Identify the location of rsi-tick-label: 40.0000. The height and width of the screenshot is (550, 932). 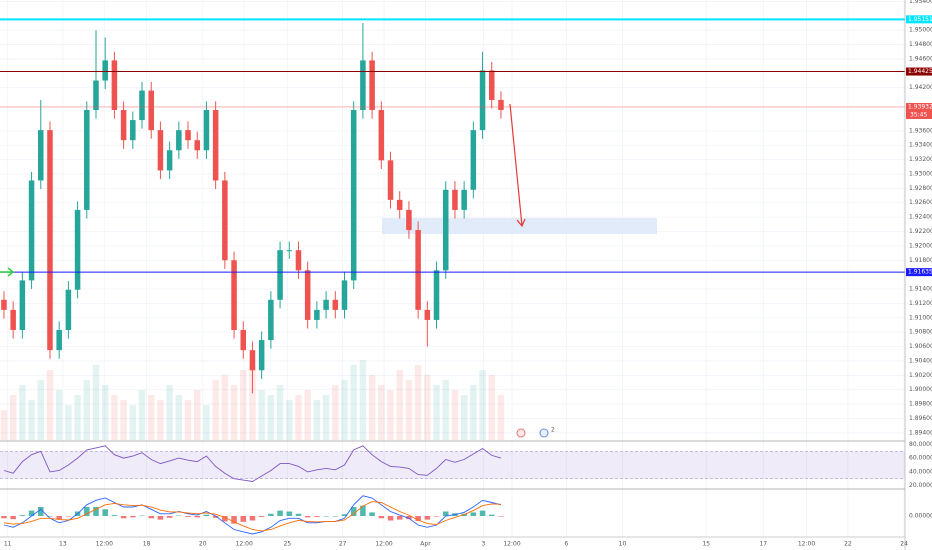
(920, 471).